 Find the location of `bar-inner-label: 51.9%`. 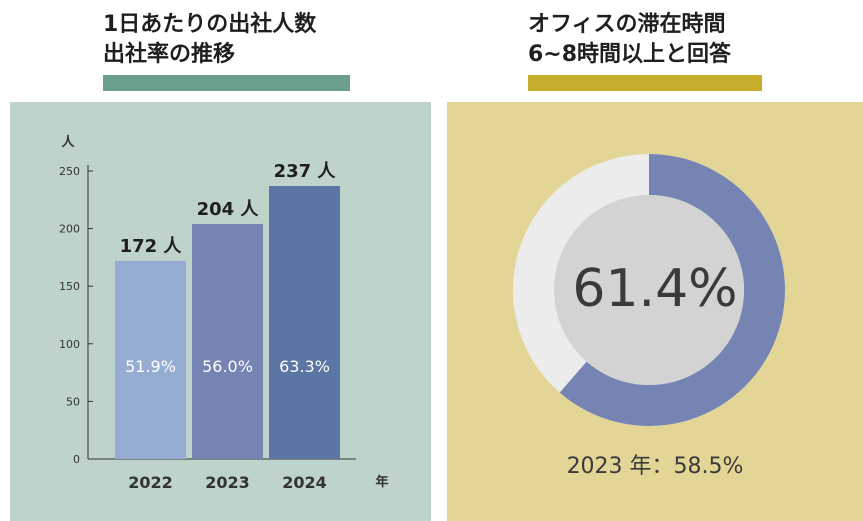

bar-inner-label: 51.9% is located at coordinates (150, 366).